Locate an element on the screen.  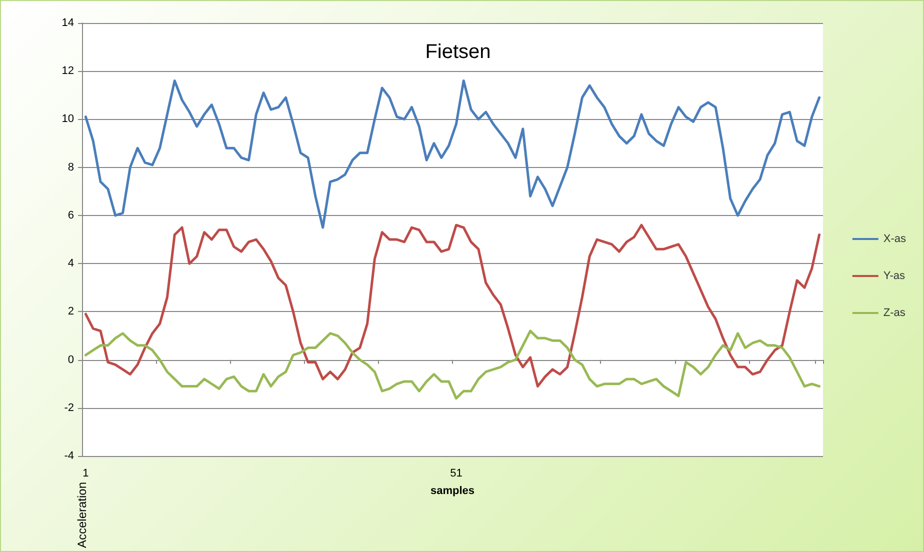
y-tick-label: 6 is located at coordinates (71, 215).